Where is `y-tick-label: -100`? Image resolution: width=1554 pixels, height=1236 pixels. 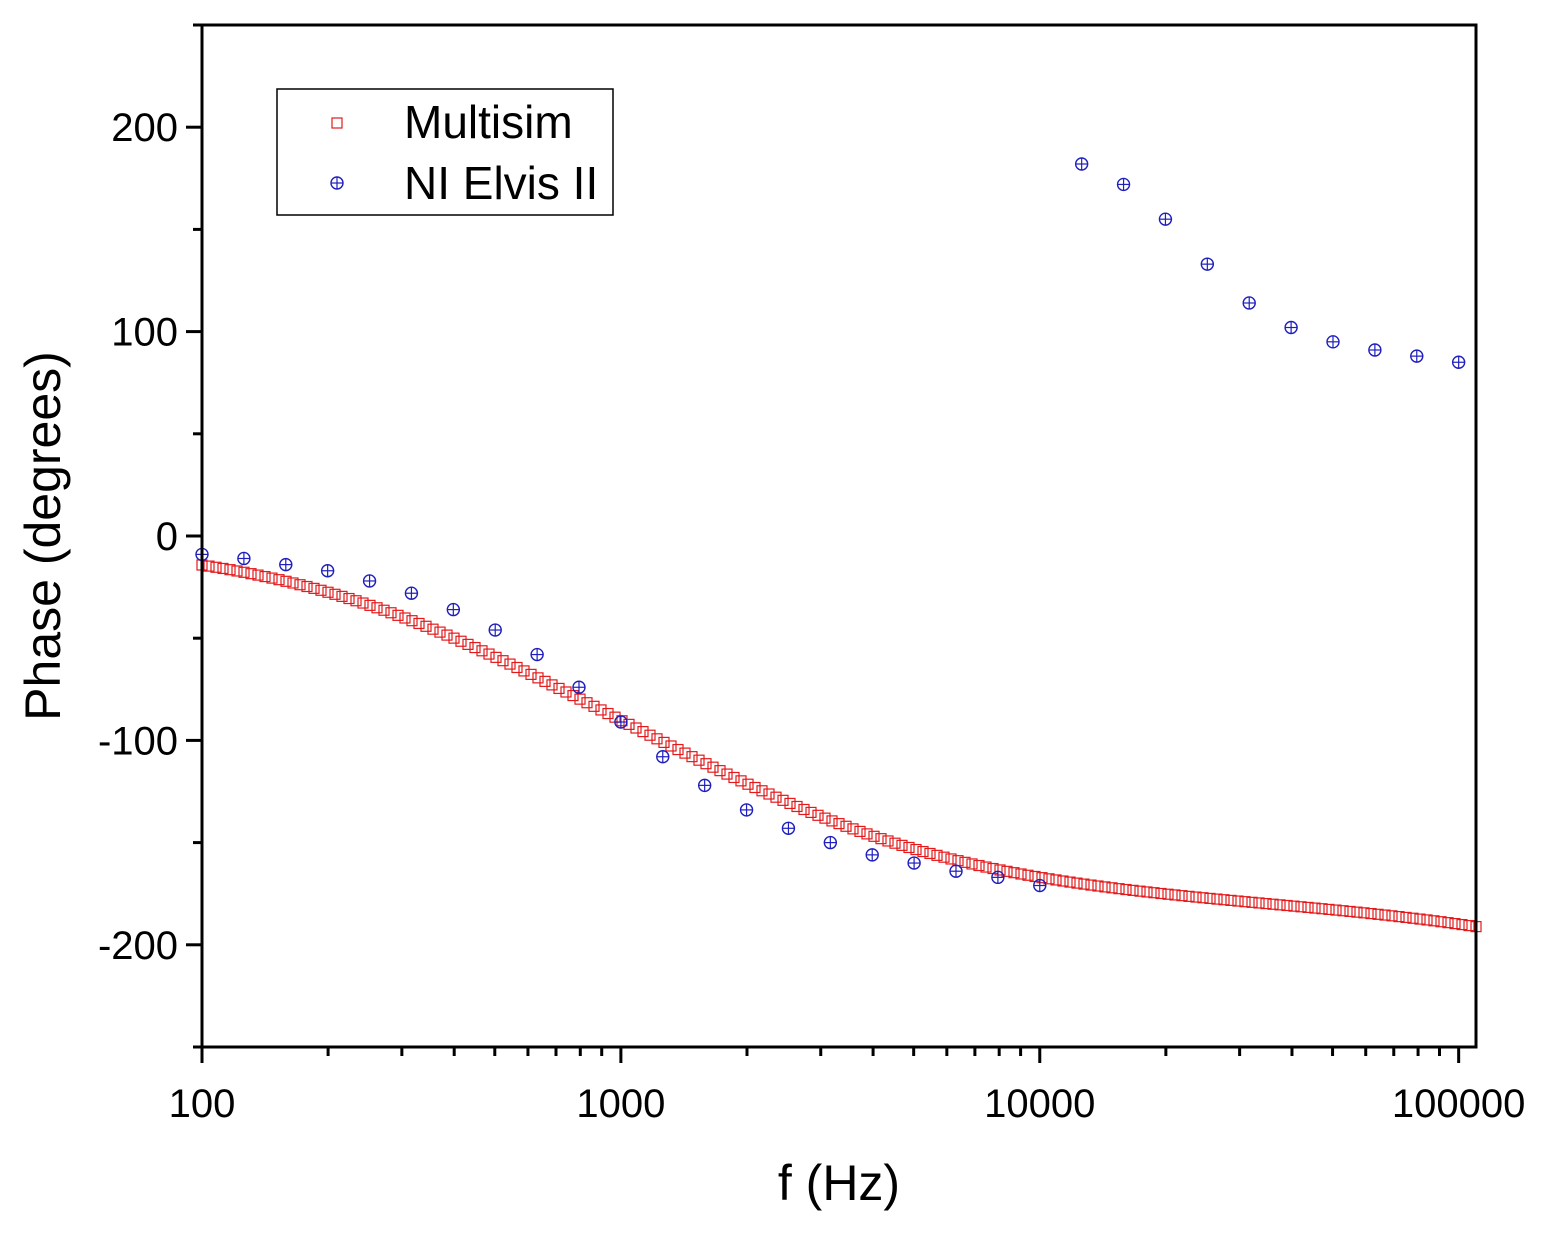
y-tick-label: -100 is located at coordinates (138, 741).